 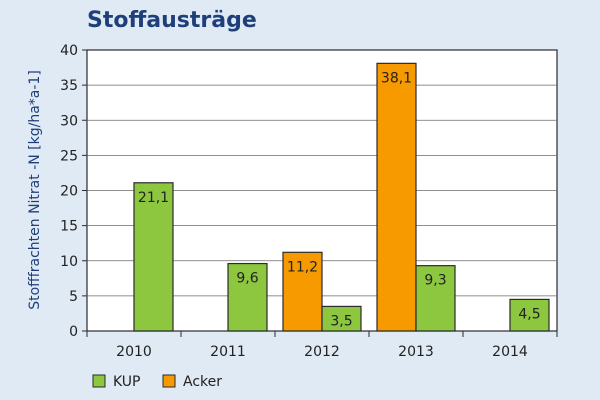 I want to click on y-tick-label: 5, so click(x=73, y=297).